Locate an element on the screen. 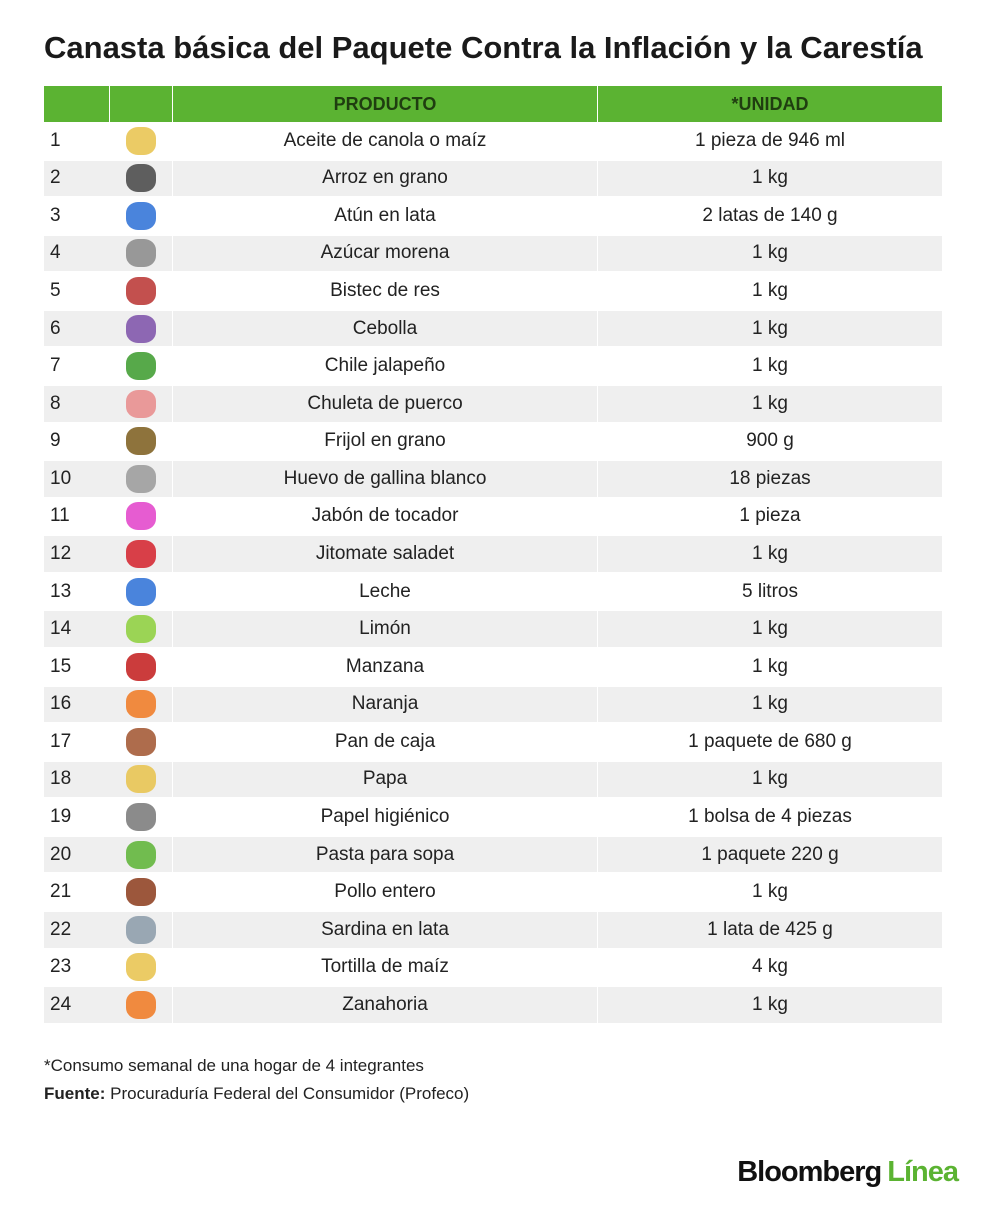  row-number: 16 is located at coordinates (79, 704).